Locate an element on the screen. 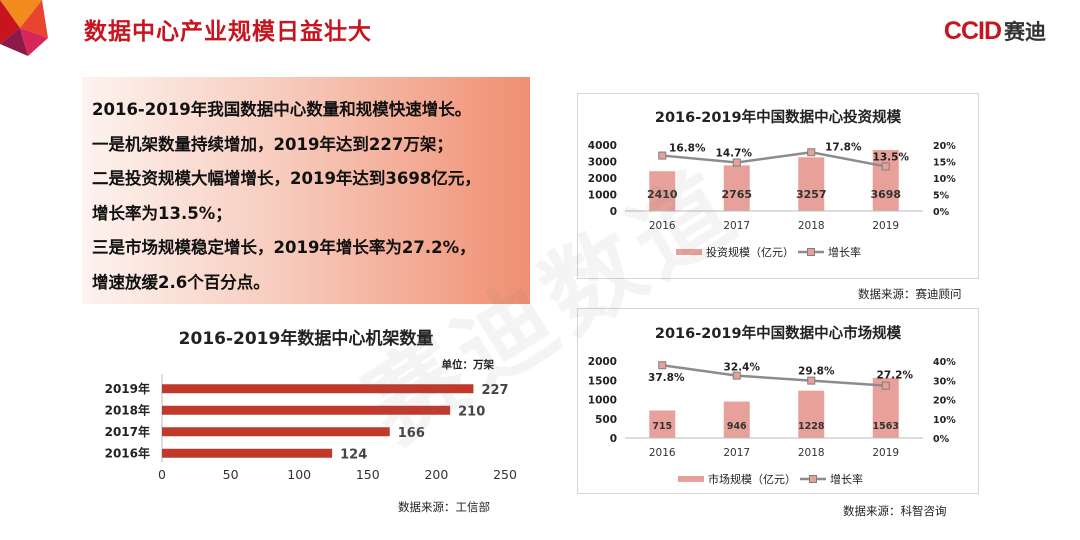 The width and height of the screenshot is (1080, 540). investment-source: 数据来源：赛迪顾问 is located at coordinates (910, 294).